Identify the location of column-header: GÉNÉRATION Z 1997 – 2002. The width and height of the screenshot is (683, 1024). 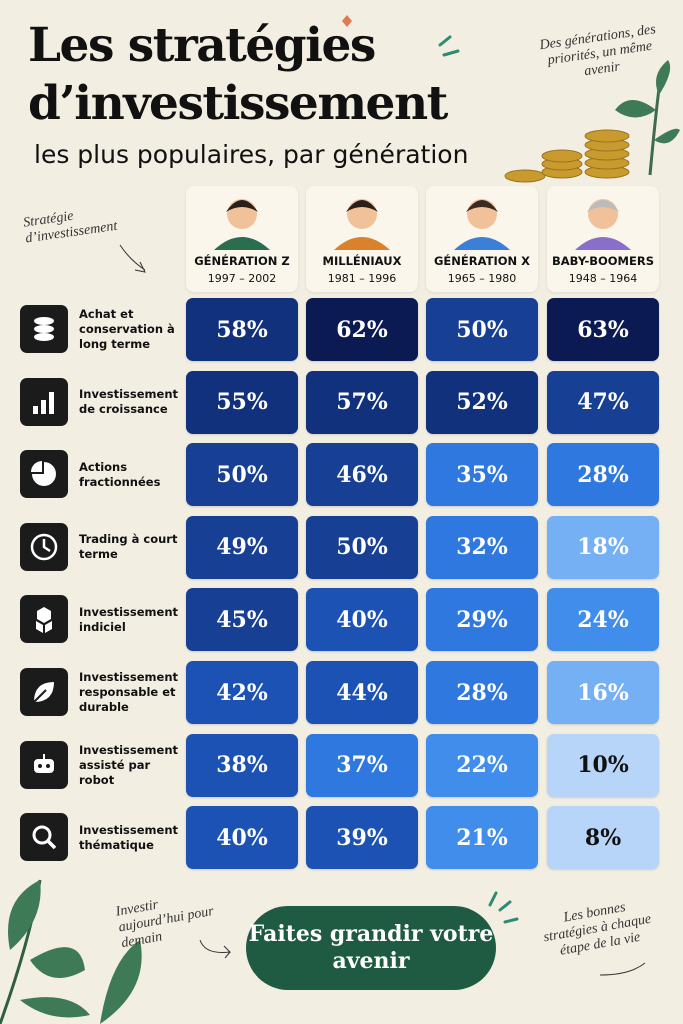
(242, 239).